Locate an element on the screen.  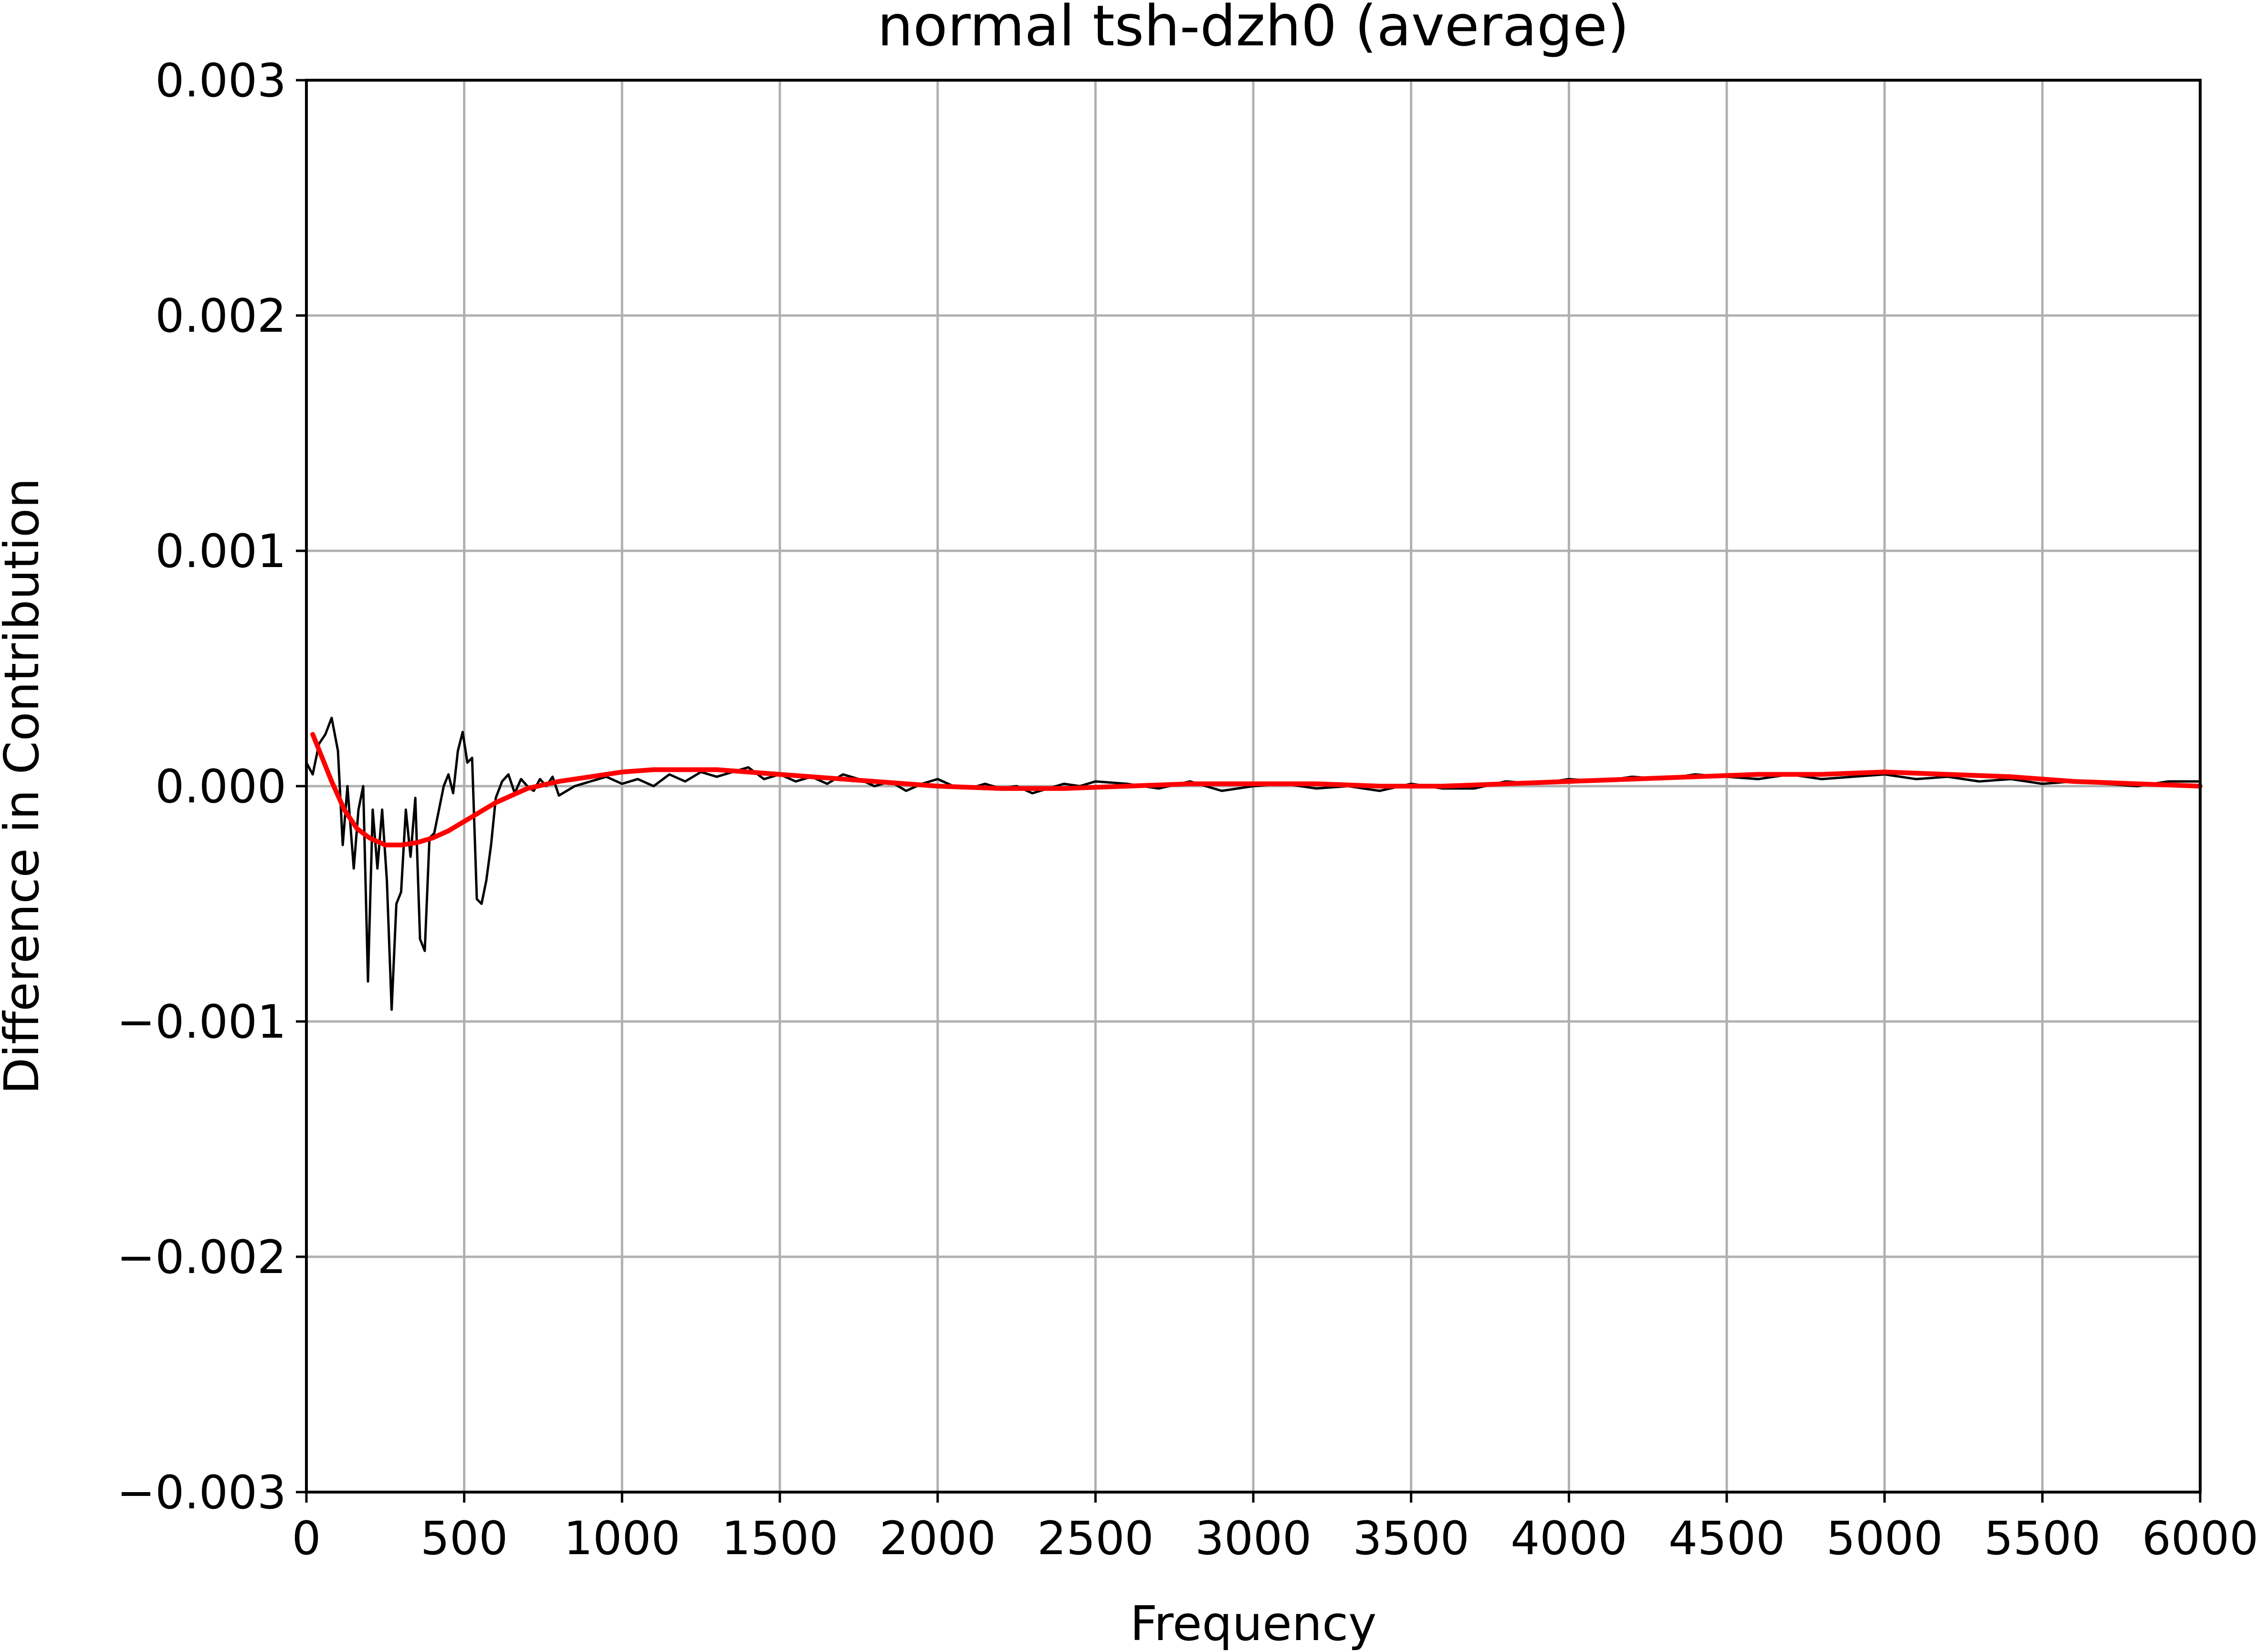
y-tick-label: 0.003 is located at coordinates (221, 80).